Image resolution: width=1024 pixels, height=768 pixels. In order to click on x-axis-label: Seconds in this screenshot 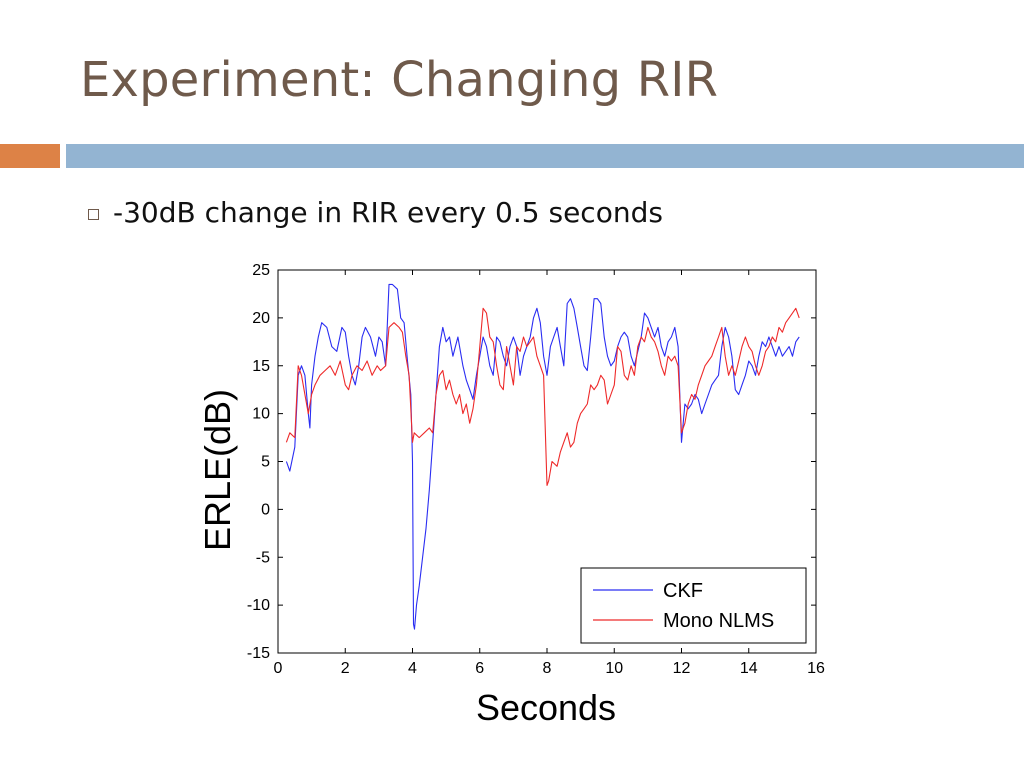, I will do `click(546, 707)`.